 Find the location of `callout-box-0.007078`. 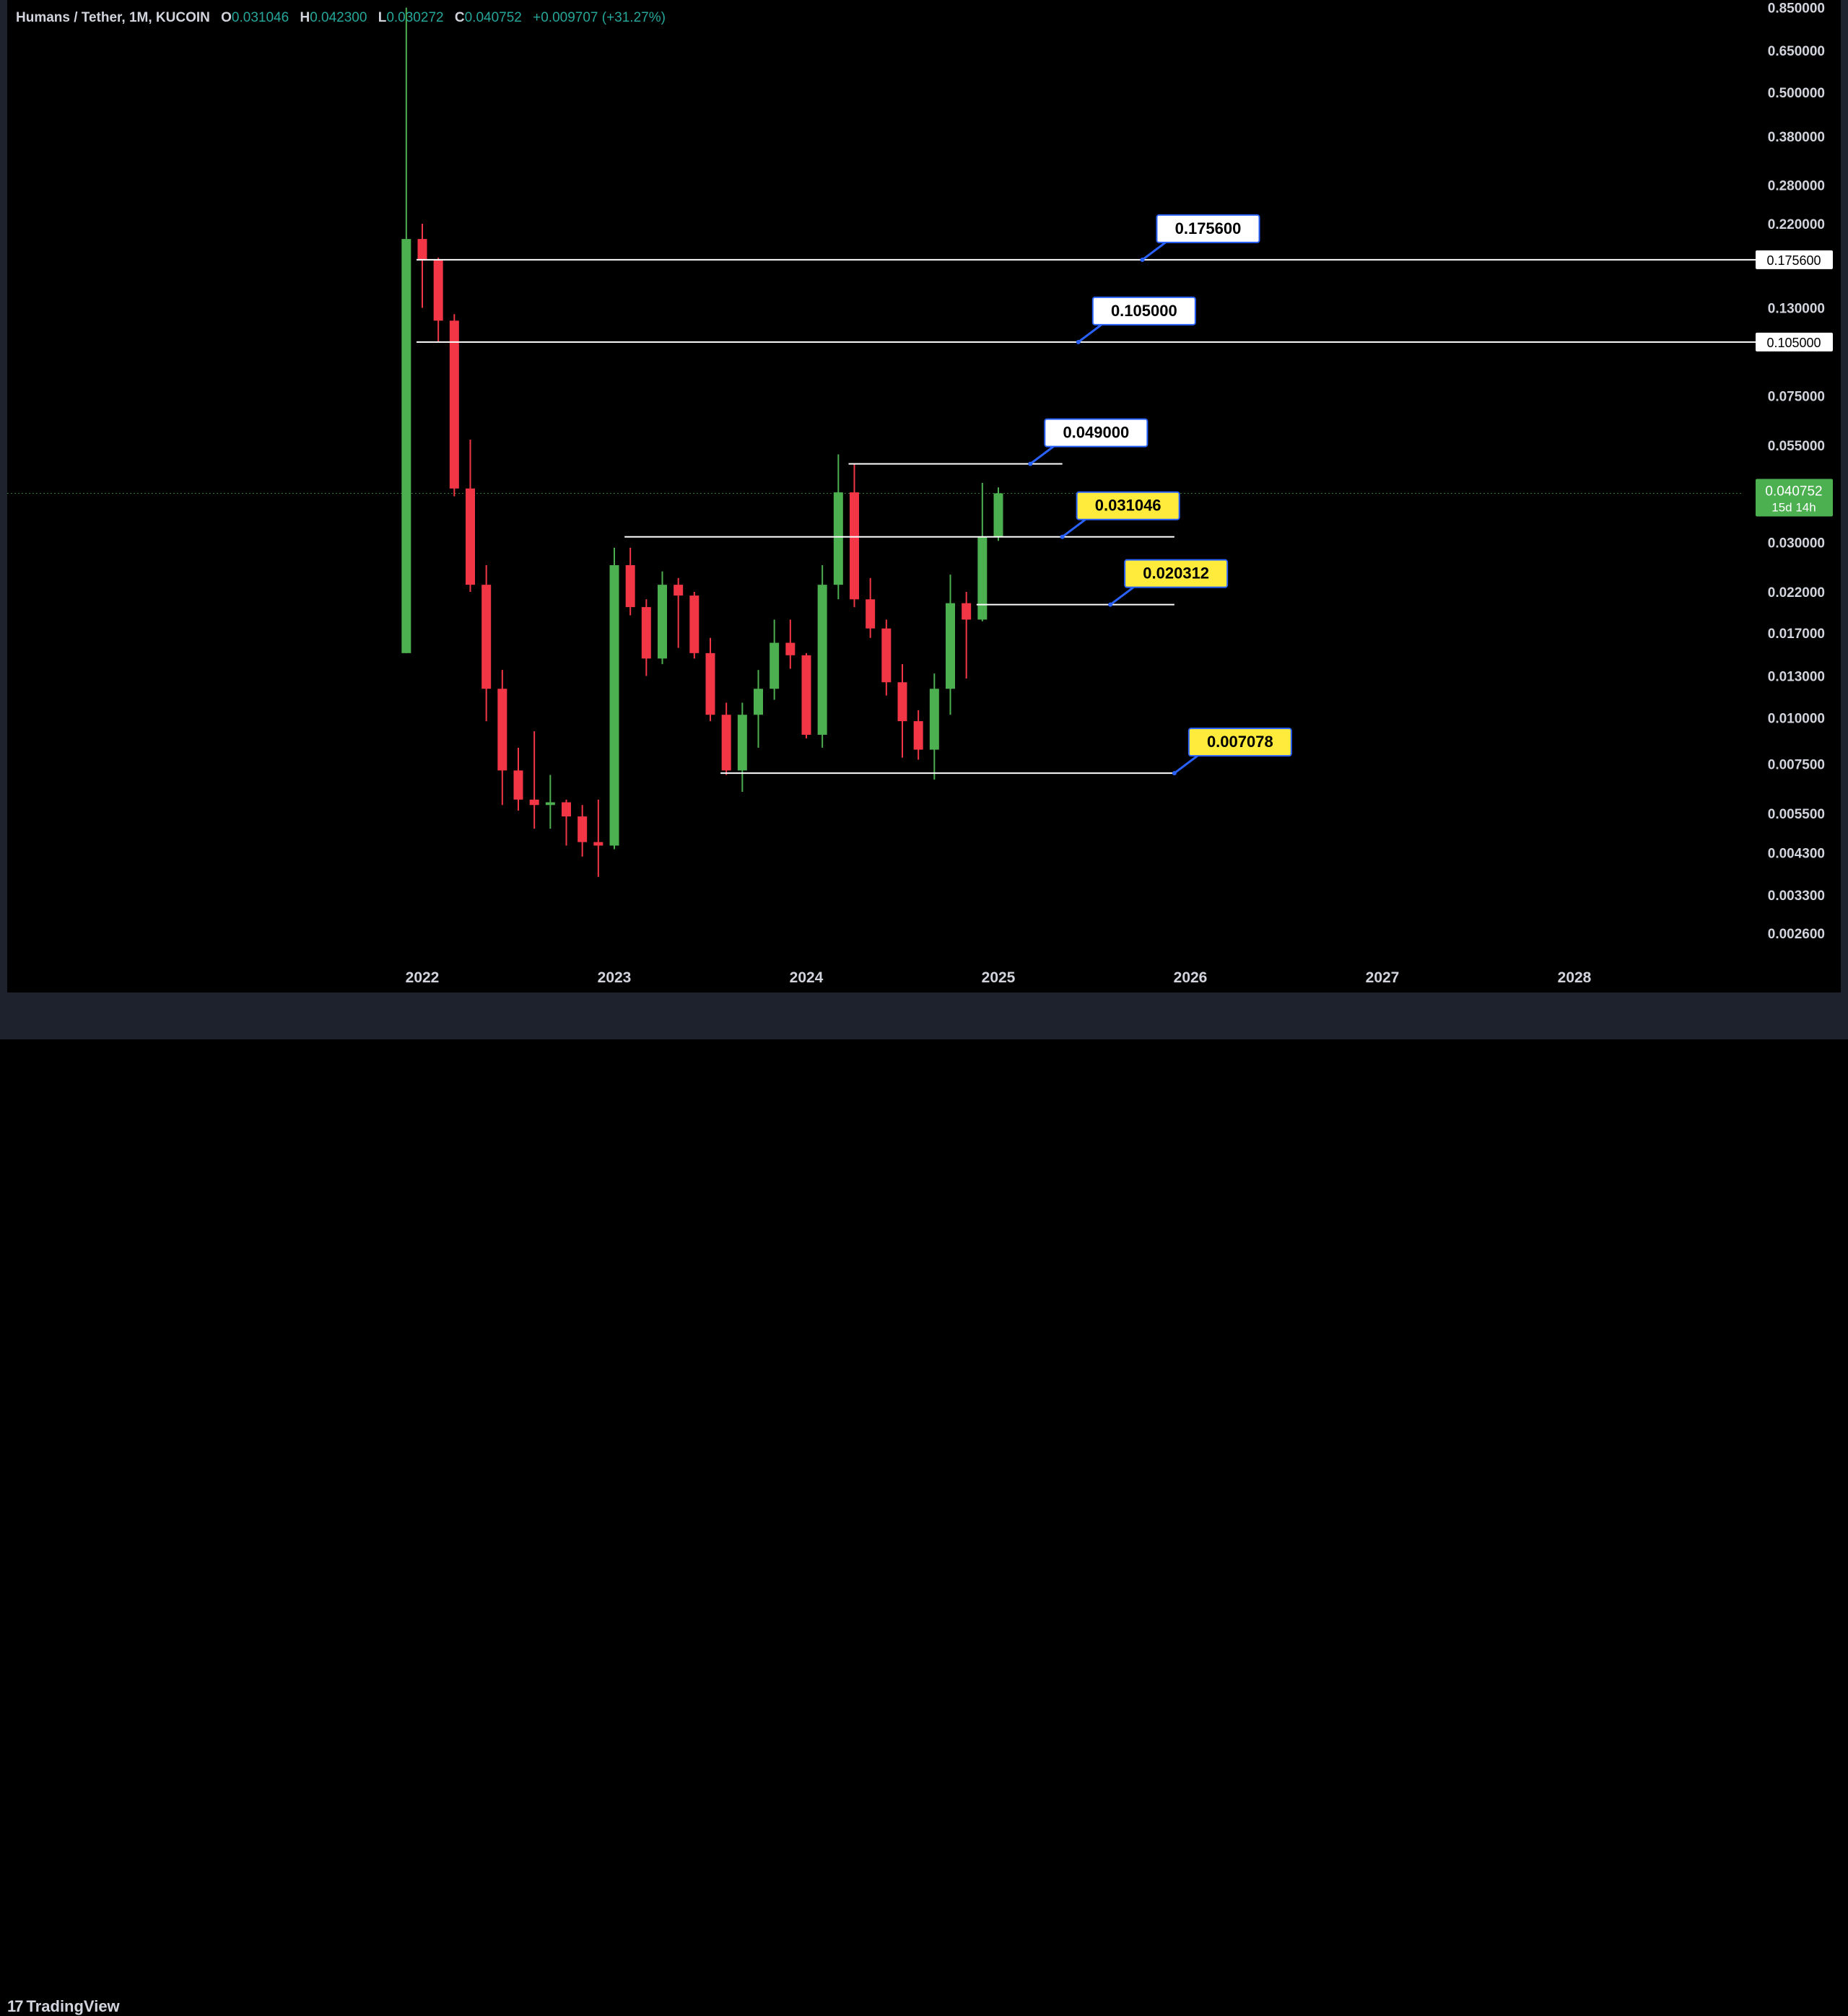

callout-box-0.007078 is located at coordinates (1239, 742).